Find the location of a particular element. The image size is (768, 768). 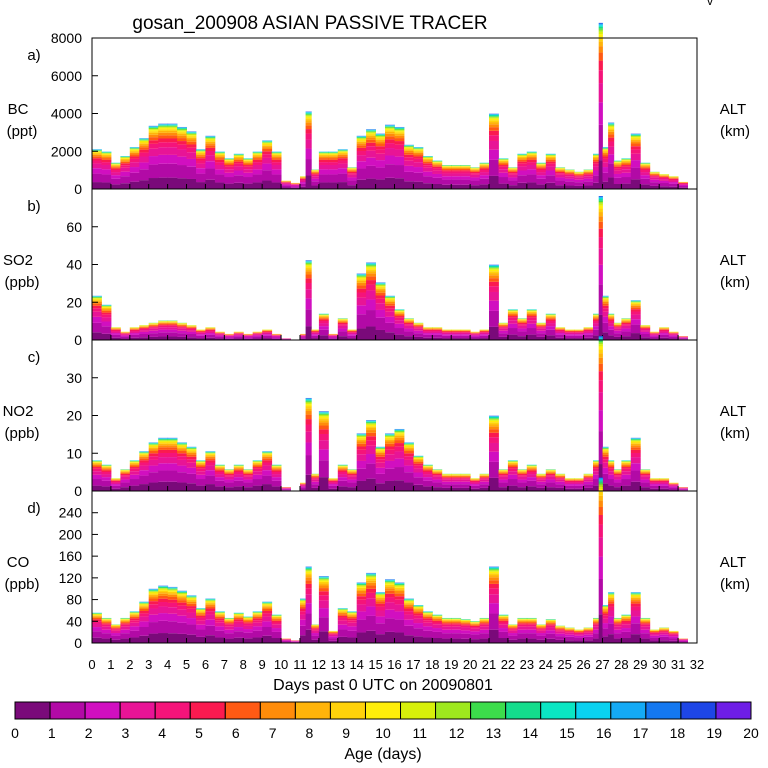

colorbar: 0 1 2 3 4 5 6 7 8 9 10 11 12 13 14 15 16 17 18 19 20 is located at coordinates (385, 721).